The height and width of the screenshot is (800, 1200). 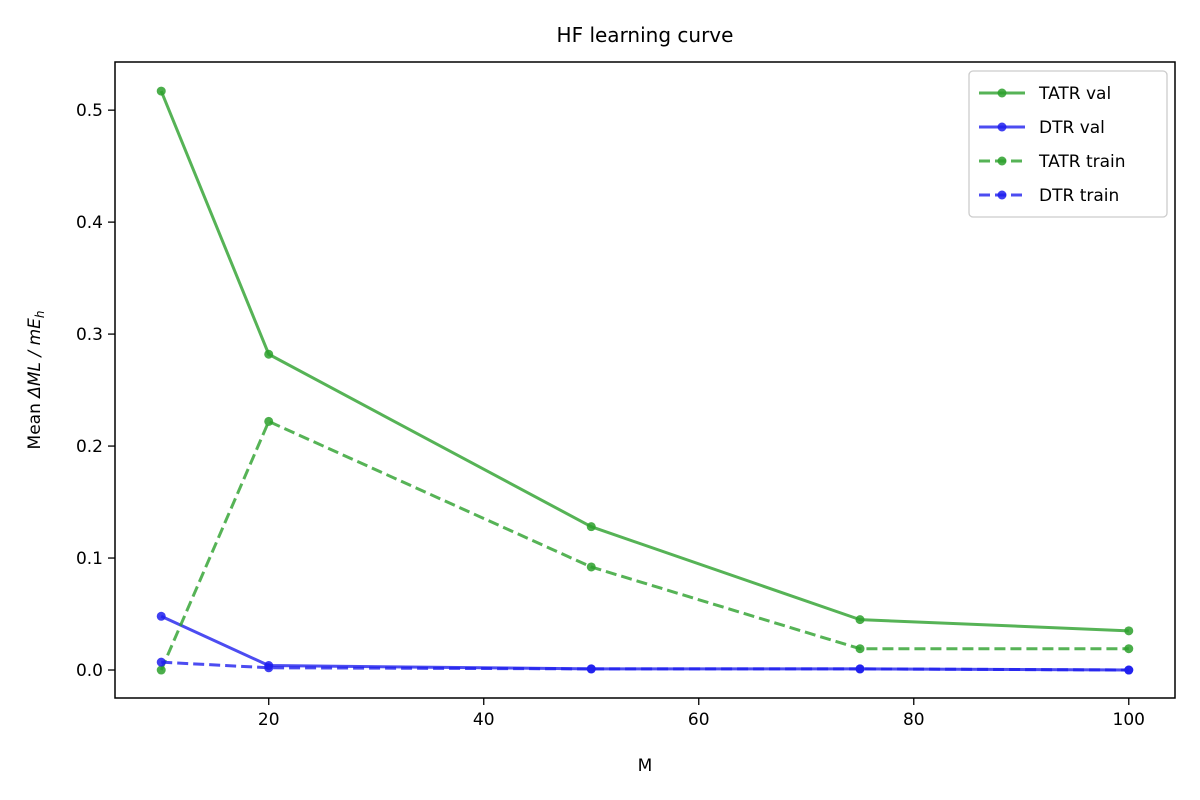 I want to click on y-axis-title: Mean ΔML / mEh, so click(x=36, y=380).